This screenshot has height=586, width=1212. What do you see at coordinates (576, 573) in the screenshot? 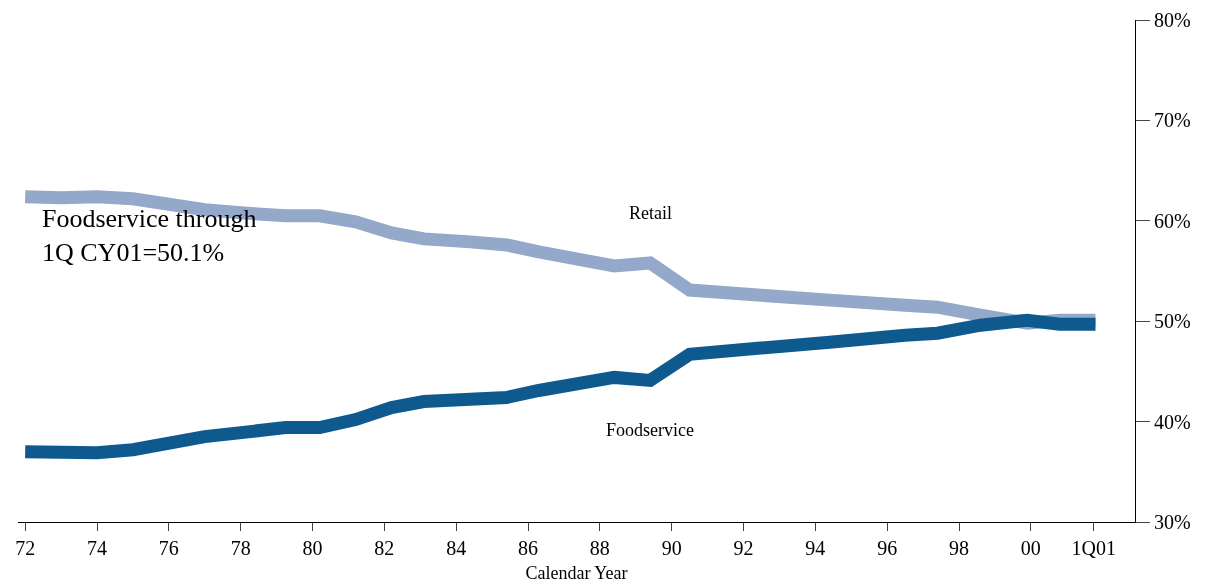
I see `x-axis-title: Calendar Year` at bounding box center [576, 573].